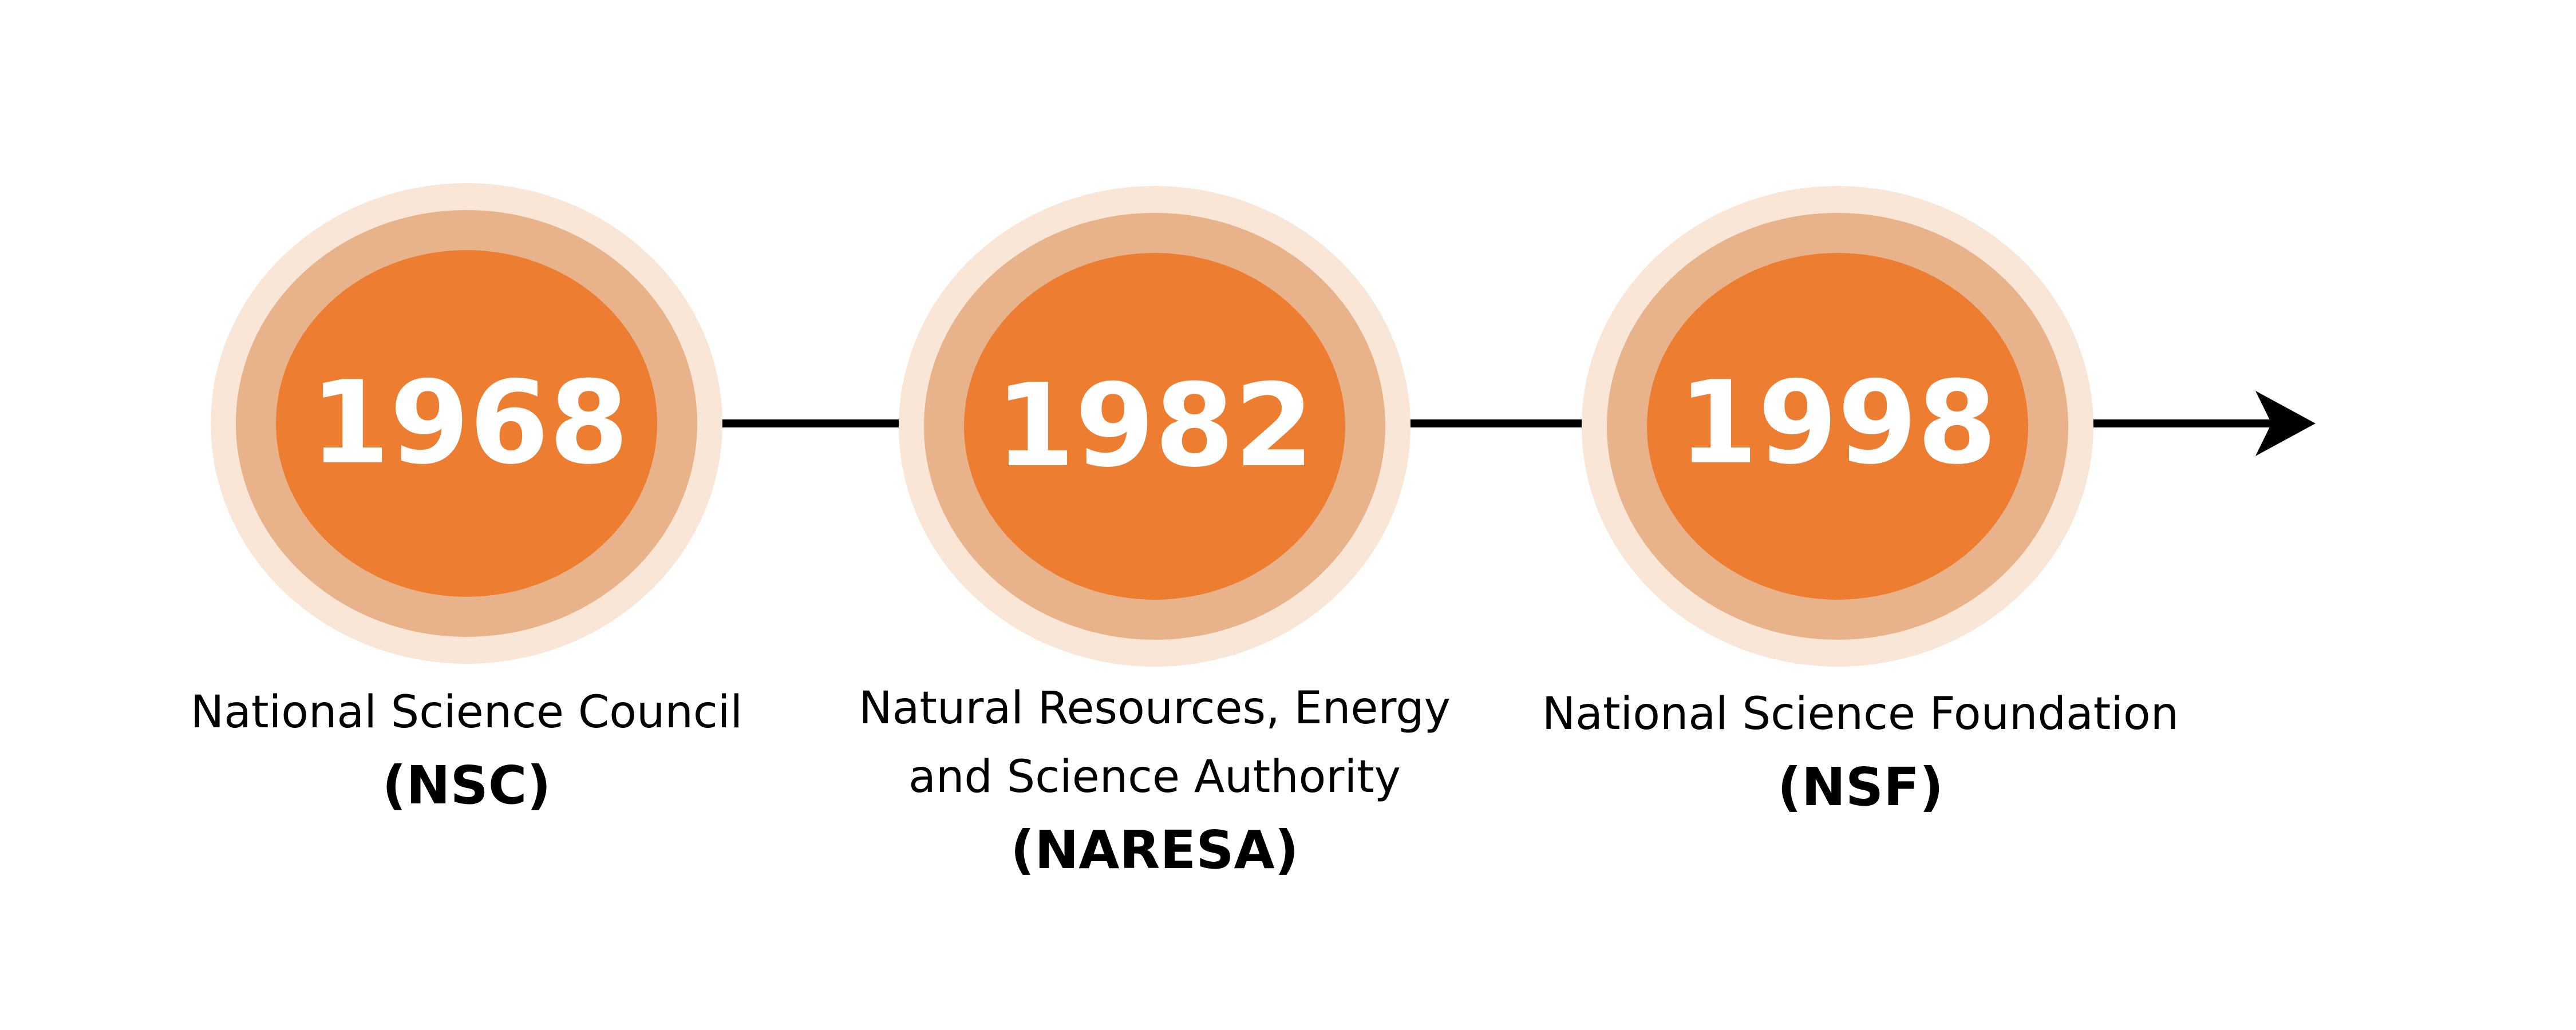 This screenshot has width=2576, height=1030. I want to click on milestone-node: 1968, so click(466, 423).